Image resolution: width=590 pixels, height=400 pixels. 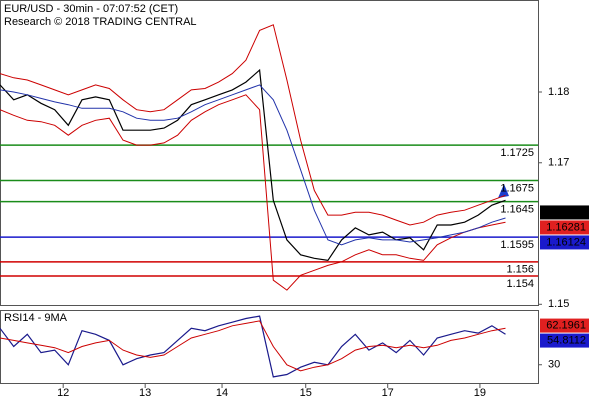 I want to click on x-tick-label: 14, so click(x=222, y=393).